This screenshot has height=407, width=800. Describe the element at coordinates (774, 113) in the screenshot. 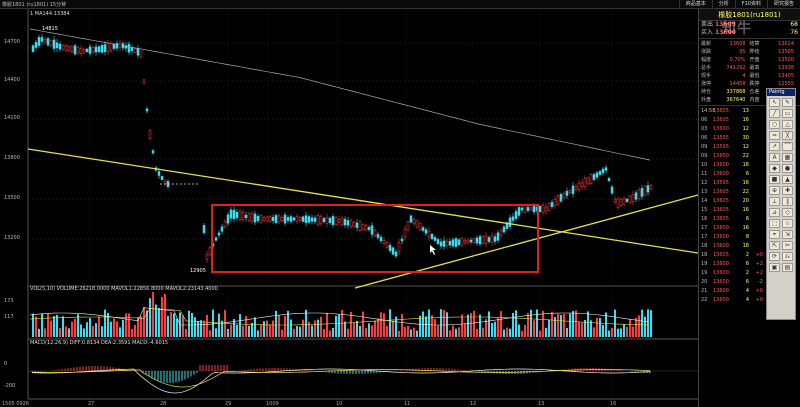

I see `drawing-tool-button: ╱` at that location.